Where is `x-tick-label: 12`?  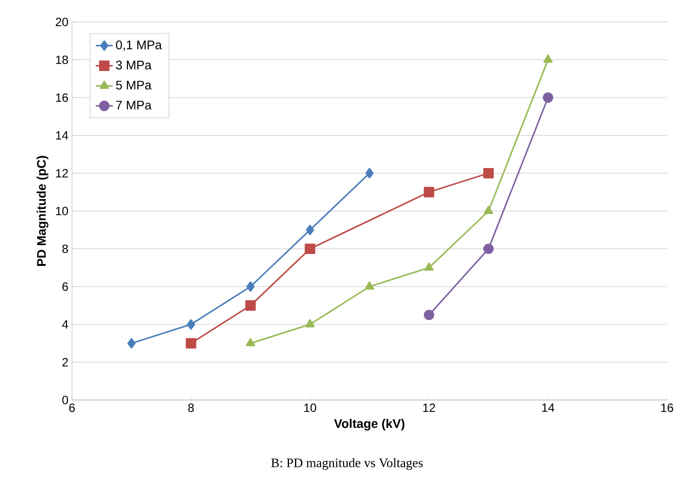 x-tick-label: 12 is located at coordinates (429, 408).